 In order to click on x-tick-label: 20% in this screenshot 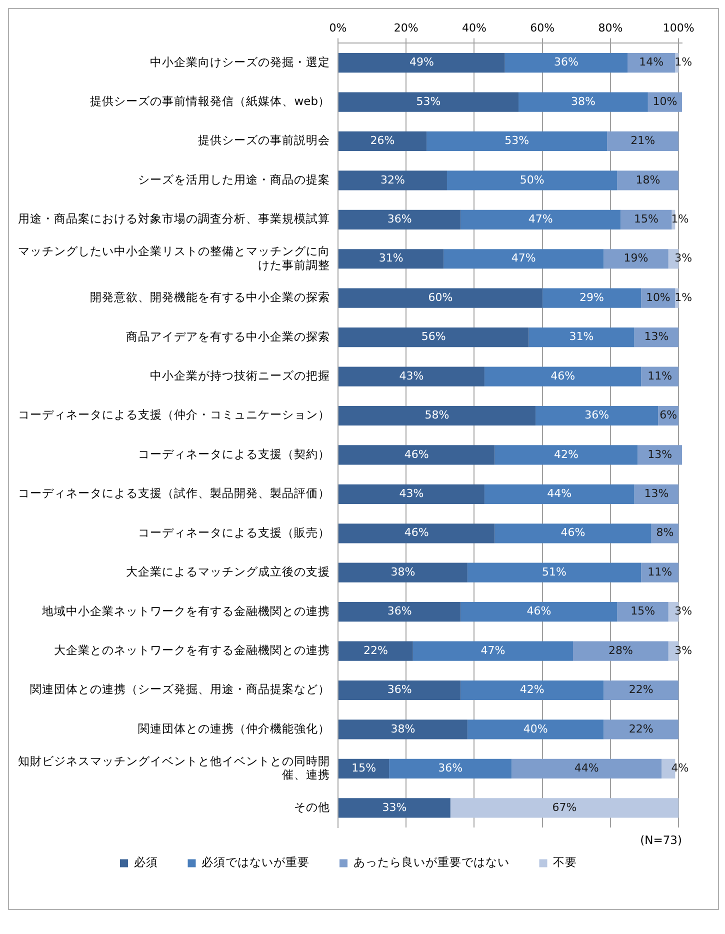, I will do `click(406, 27)`.